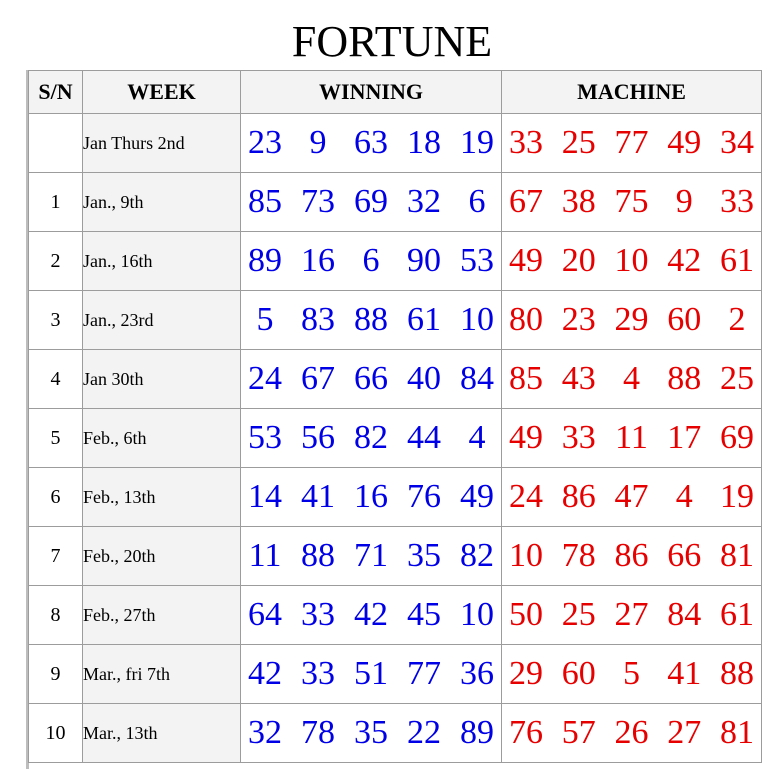 This screenshot has height=769, width=778. Describe the element at coordinates (526, 732) in the screenshot. I see `machine-number: 76` at that location.